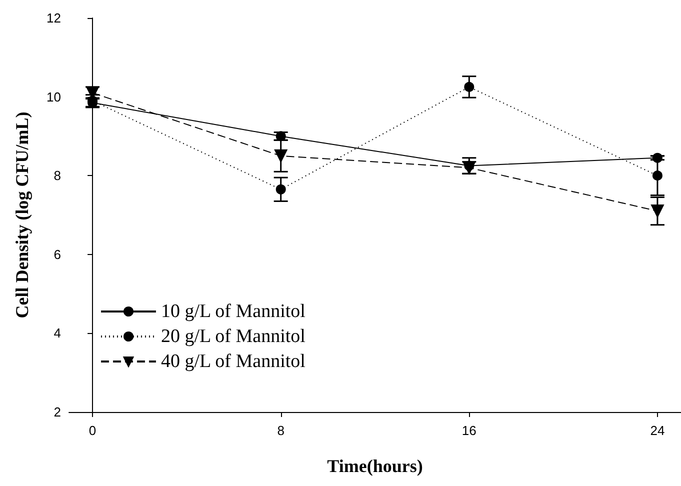 The image size is (681, 486). Describe the element at coordinates (469, 430) in the screenshot. I see `x-tick-label: 16` at that location.